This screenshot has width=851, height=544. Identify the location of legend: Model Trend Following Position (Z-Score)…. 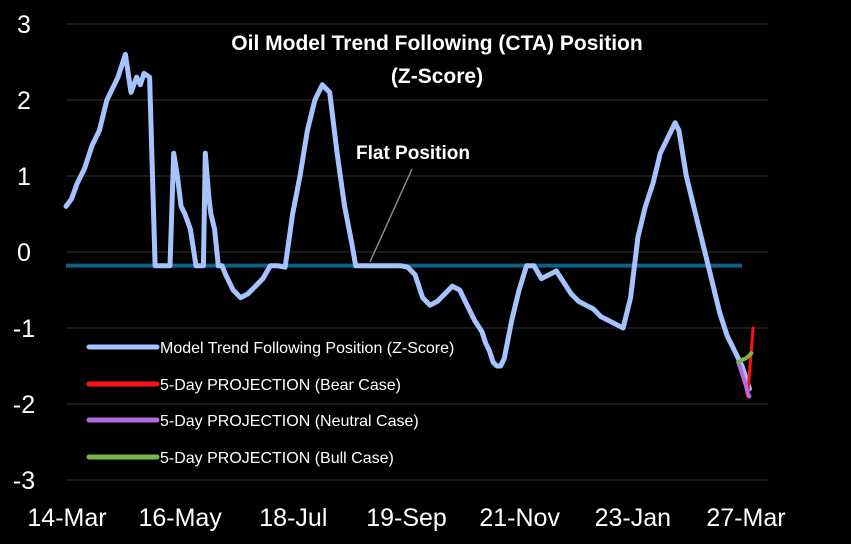
(270, 403).